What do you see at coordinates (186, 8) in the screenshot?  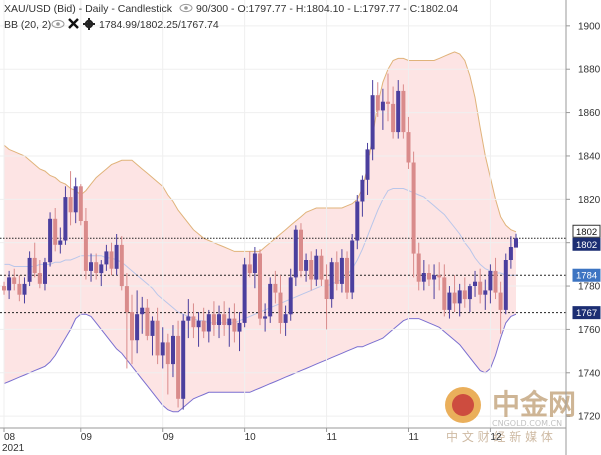 I see `visibility-eye-icon` at bounding box center [186, 8].